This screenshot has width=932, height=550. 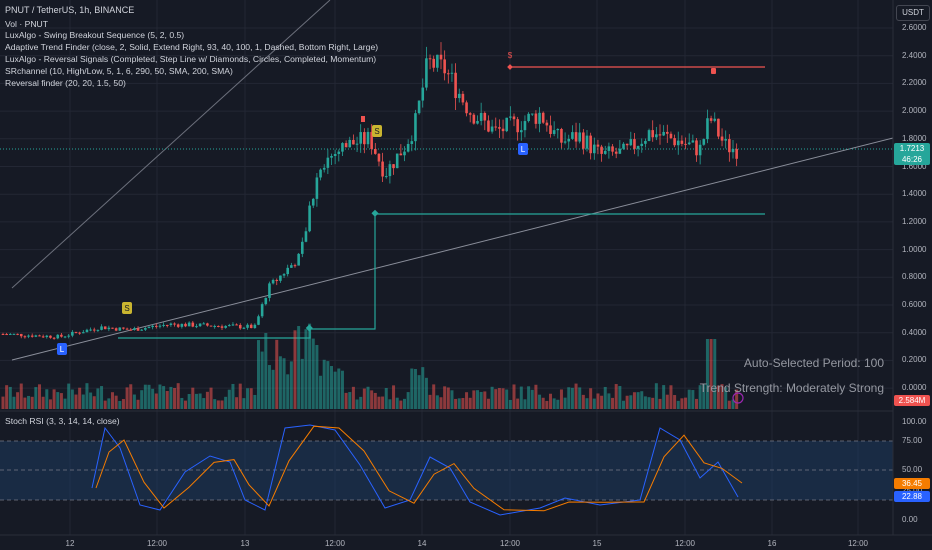 What do you see at coordinates (510, 55) in the screenshot?
I see `marker-dollar: $` at bounding box center [510, 55].